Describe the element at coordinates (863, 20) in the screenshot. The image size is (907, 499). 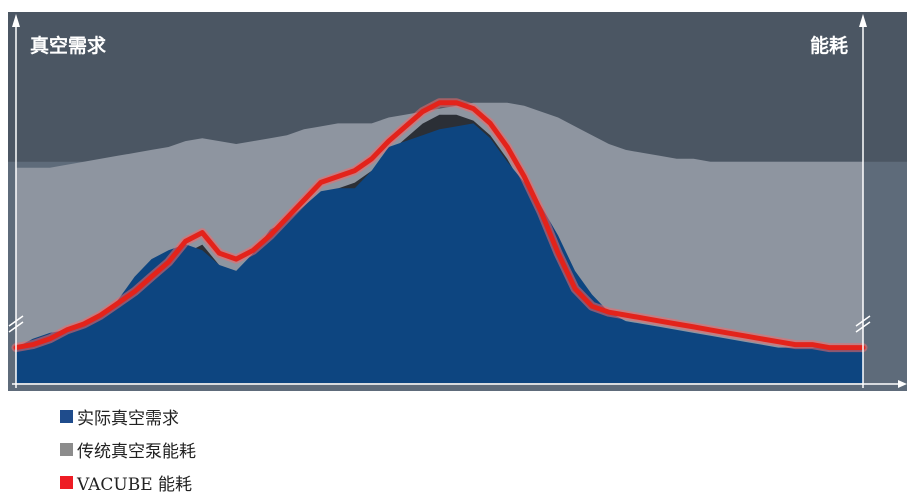
I see `right-axis-arrow-icon` at that location.